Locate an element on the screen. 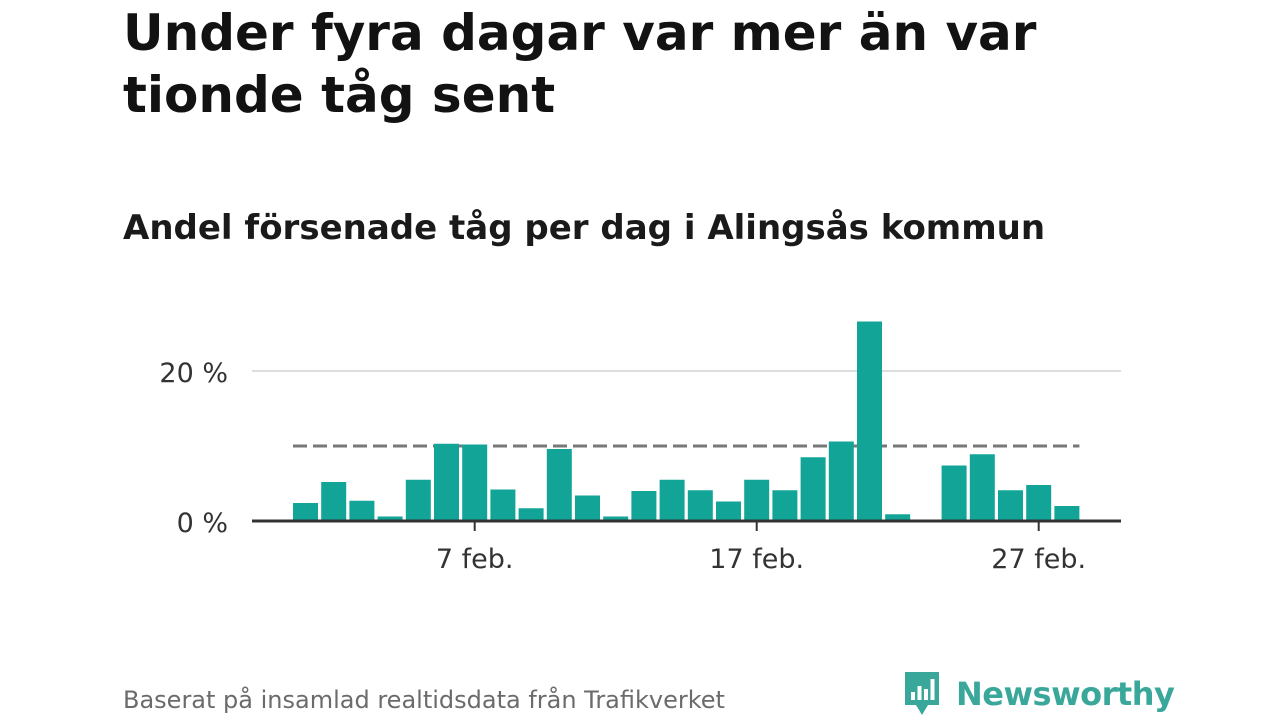 The width and height of the screenshot is (1280, 720). x-tick-label: 7 feb. is located at coordinates (475, 559).